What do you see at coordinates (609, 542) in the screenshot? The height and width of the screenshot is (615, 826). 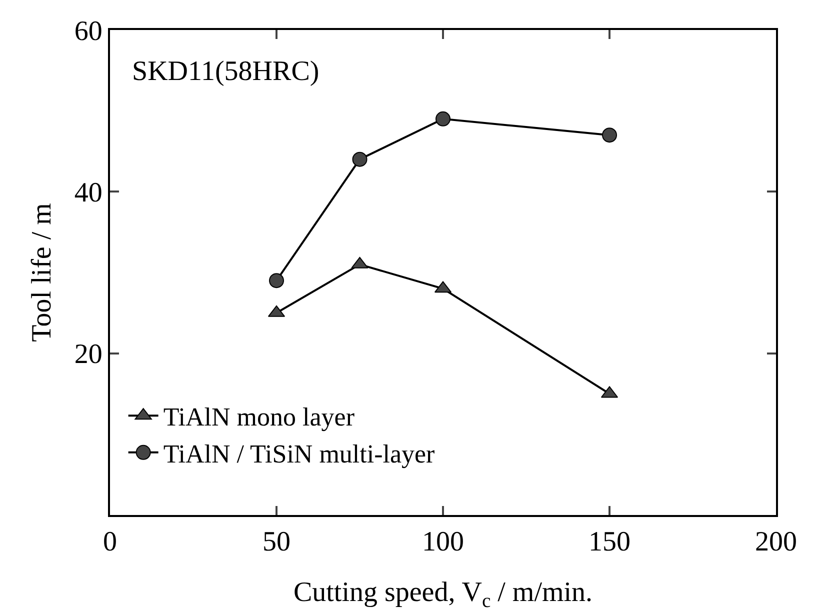 I see `x-tick-label: 150` at bounding box center [609, 542].